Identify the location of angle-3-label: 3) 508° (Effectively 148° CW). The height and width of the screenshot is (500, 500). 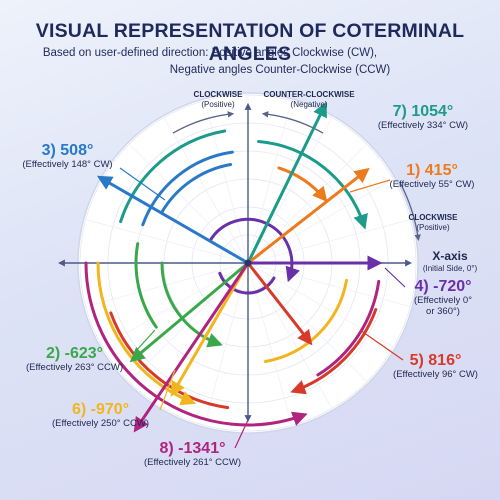
(67, 156).